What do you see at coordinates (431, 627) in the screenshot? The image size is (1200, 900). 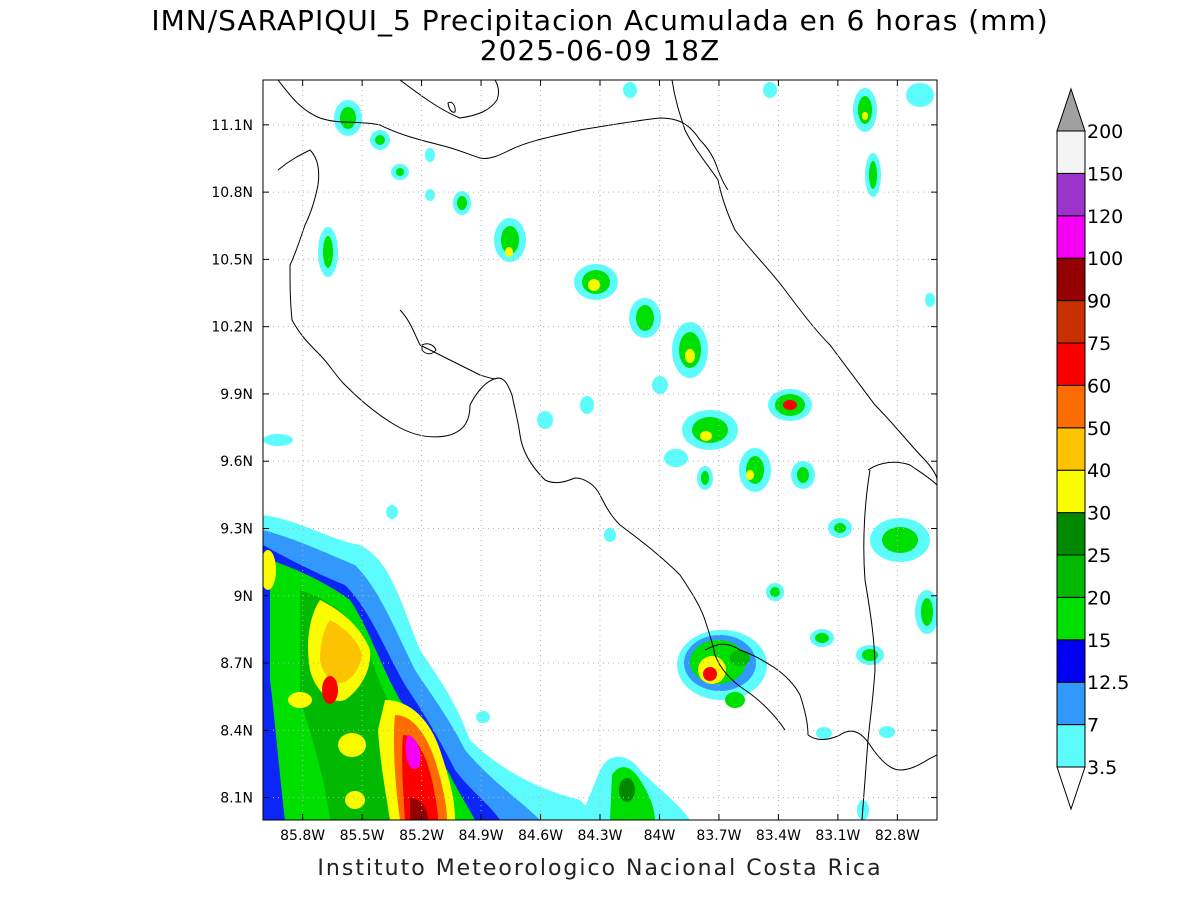 I see `precip-cluster-southwest` at bounding box center [431, 627].